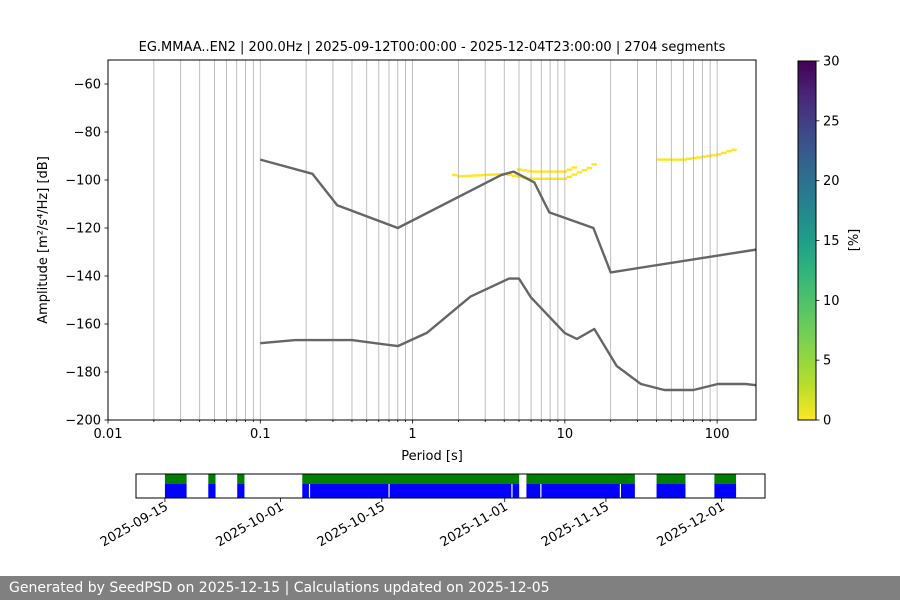 This screenshot has height=600, width=900. Describe the element at coordinates (87, 133) in the screenshot. I see `y-tick-label: −80` at that location.